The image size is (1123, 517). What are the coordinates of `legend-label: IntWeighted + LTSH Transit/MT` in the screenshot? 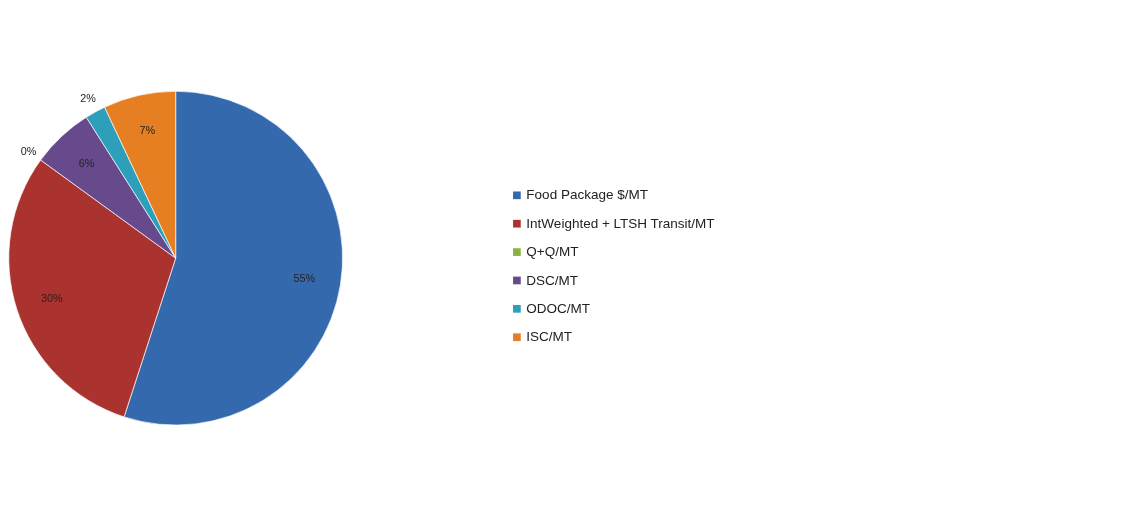 It's located at (620, 223).